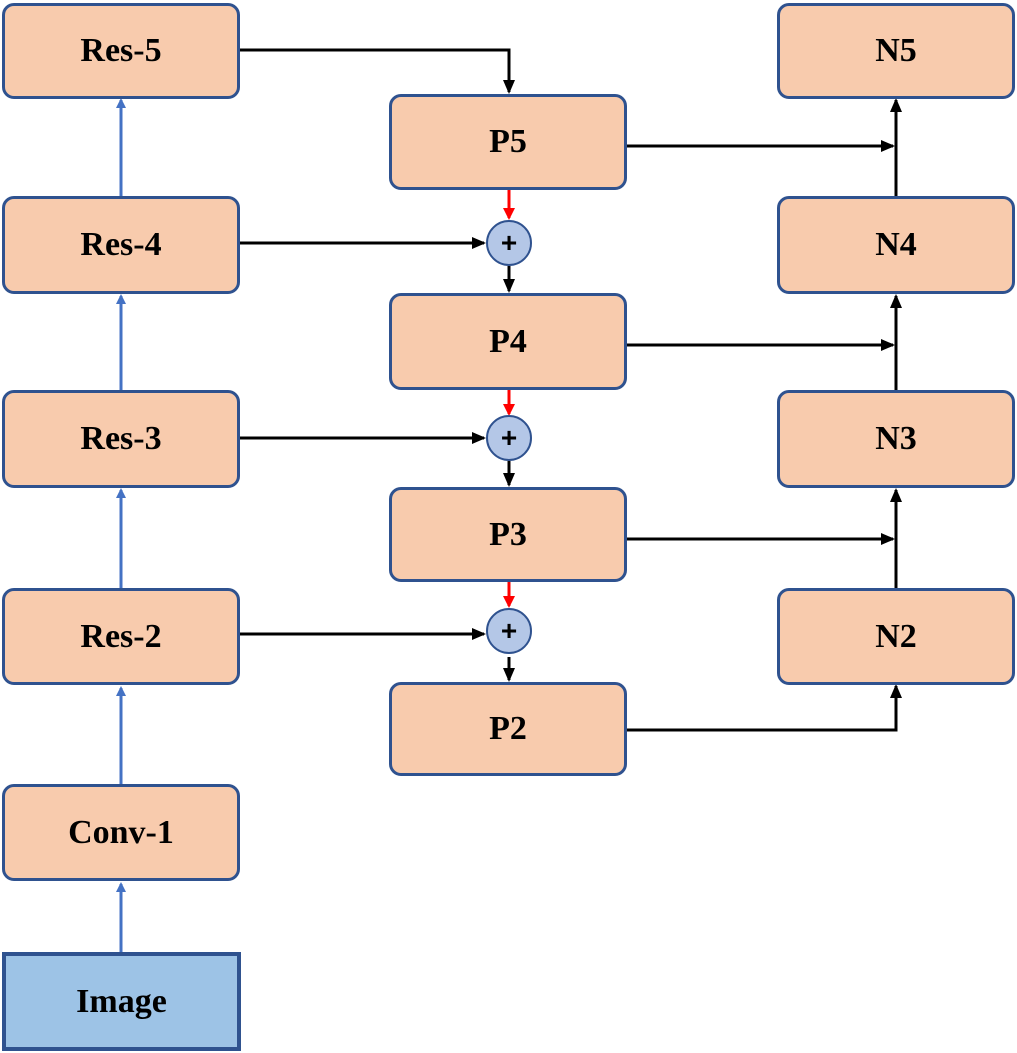 The width and height of the screenshot is (1017, 1053). Describe the element at coordinates (377, 71) in the screenshot. I see `arrow-res5-to-p5` at that location.